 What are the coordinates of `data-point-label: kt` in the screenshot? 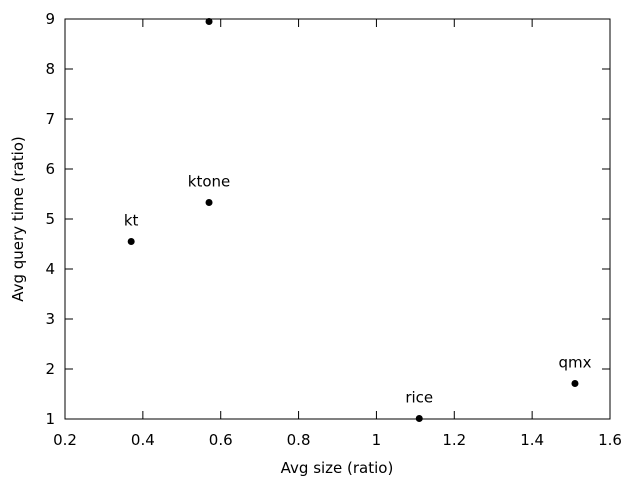 It's located at (131, 221).